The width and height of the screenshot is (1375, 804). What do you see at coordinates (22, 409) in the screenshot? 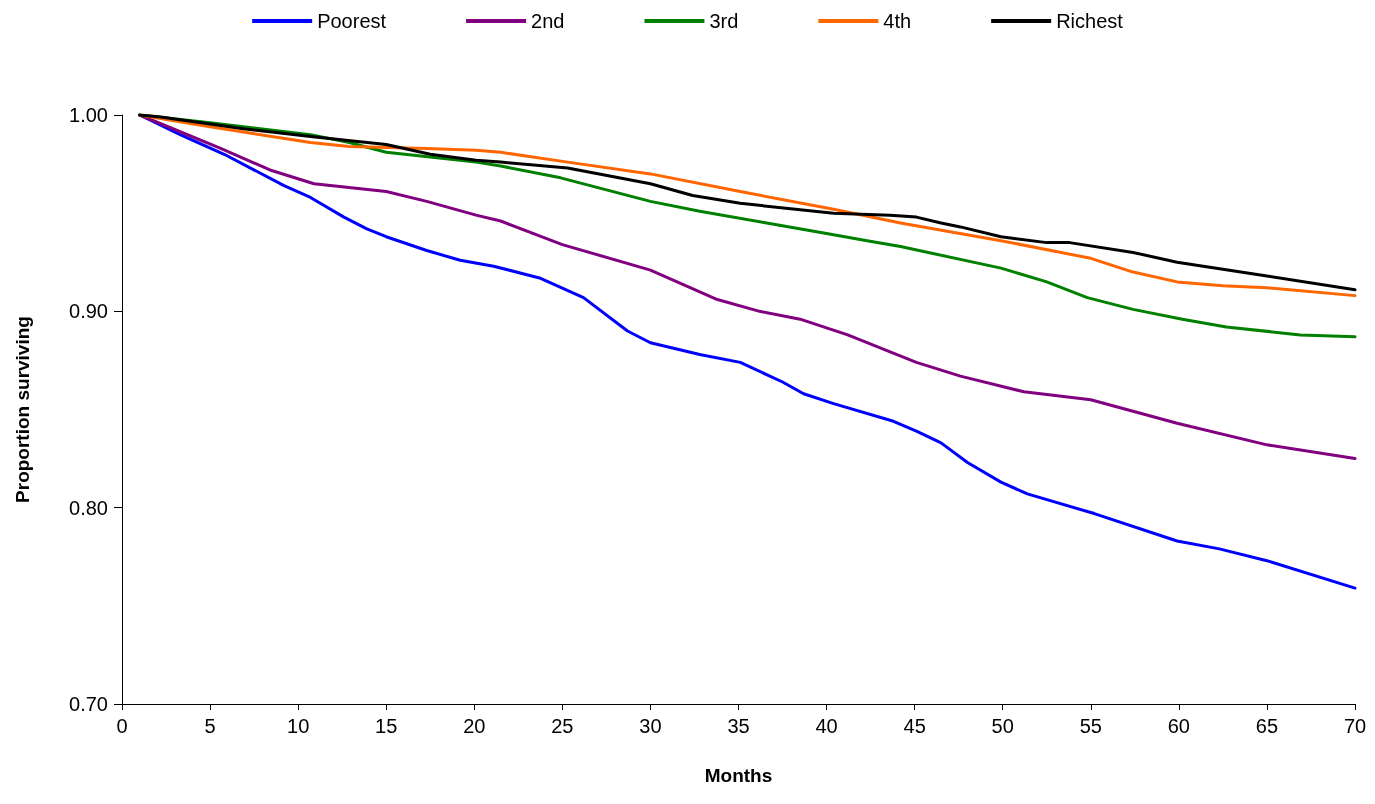
I see `y-axis-title: Proportion surviving` at bounding box center [22, 409].